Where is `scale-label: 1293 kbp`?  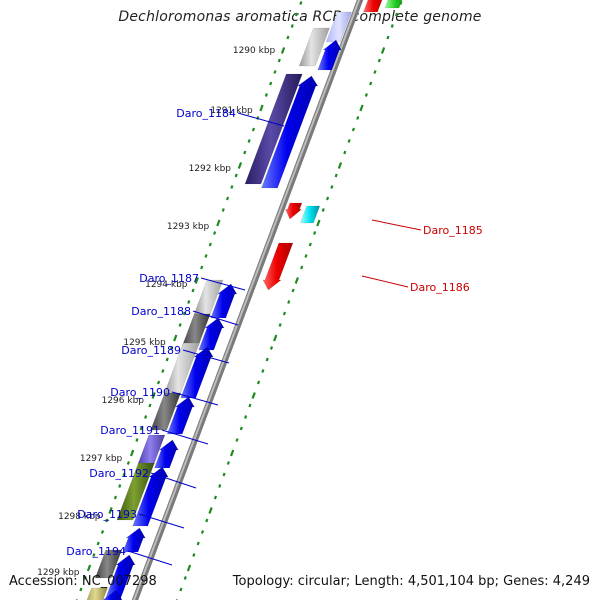
scale-label: 1293 kbp is located at coordinates (188, 227).